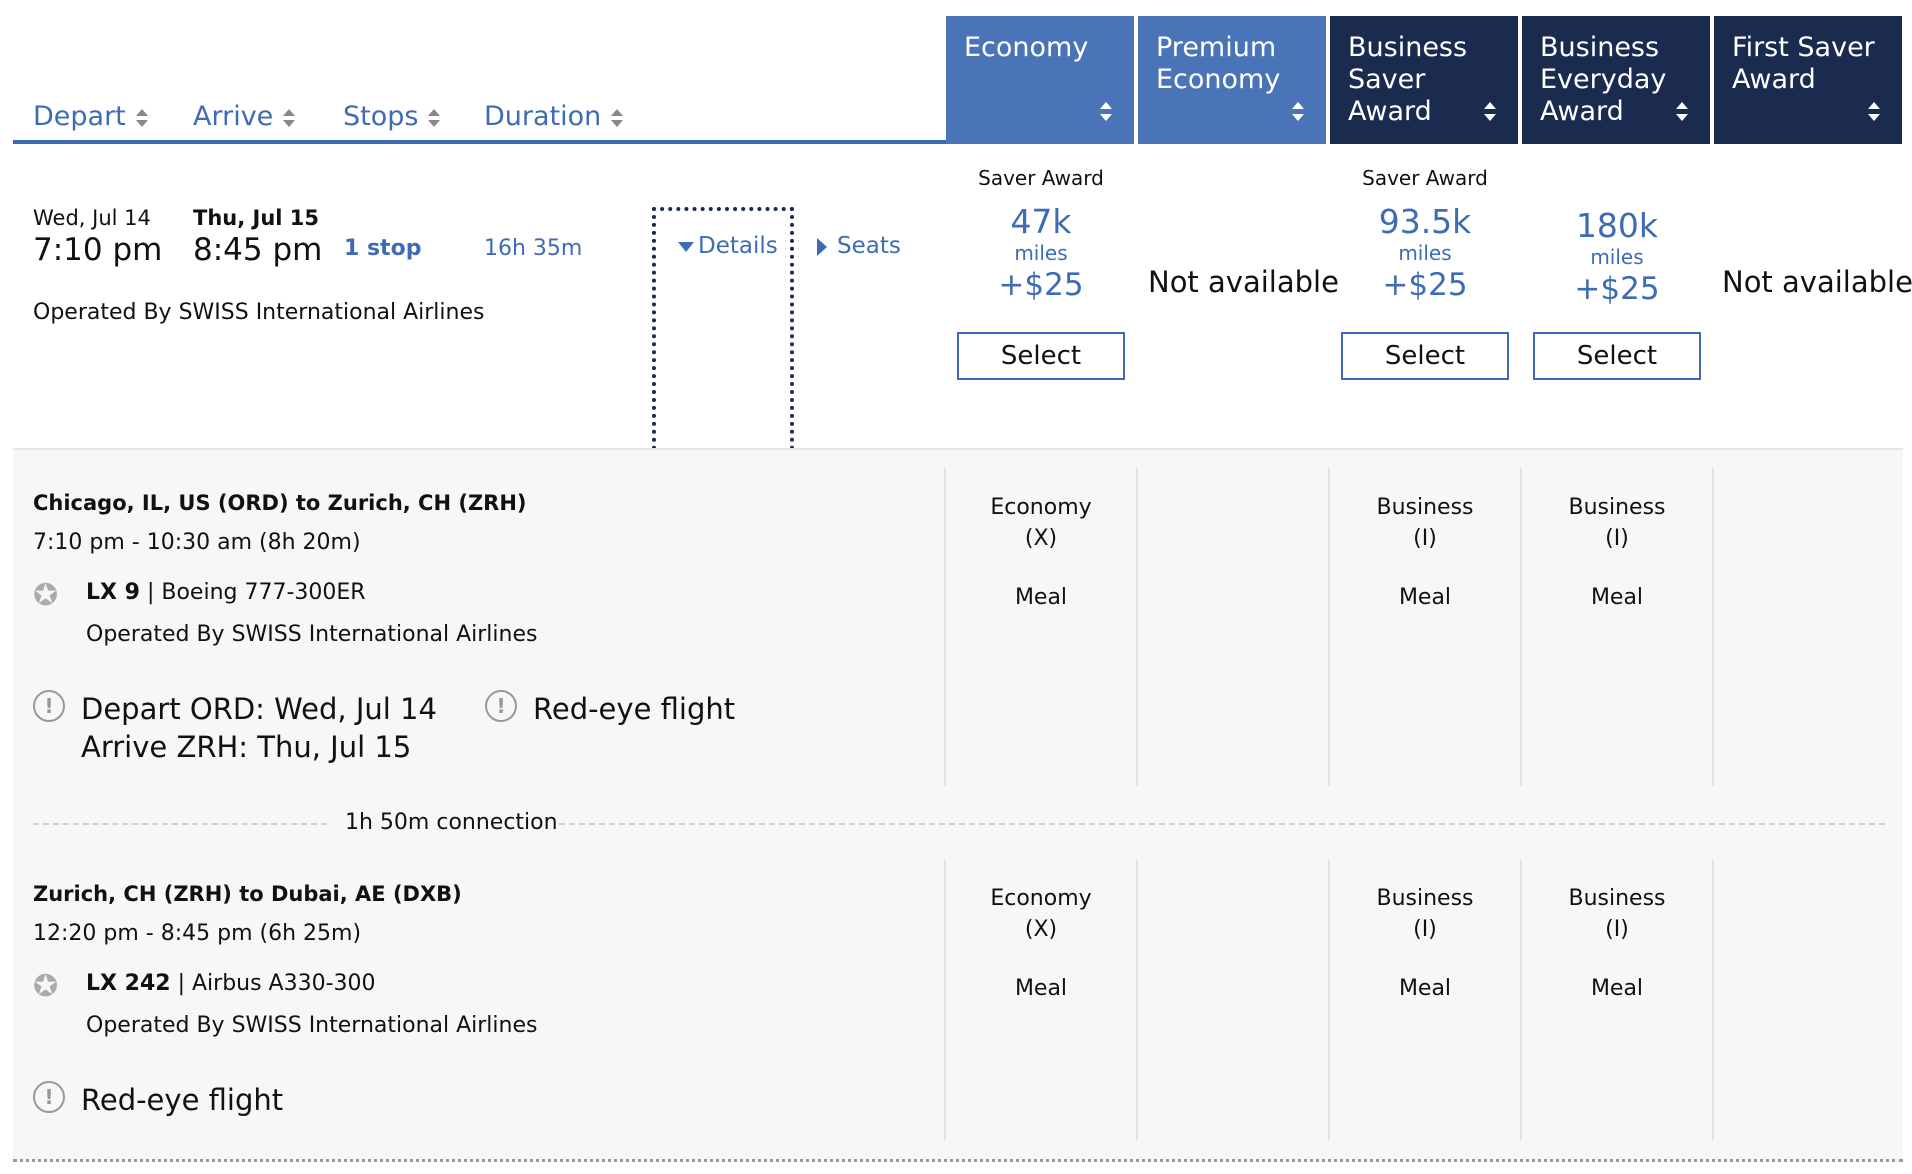  I want to click on sort-duration: Duration, so click(554, 116).